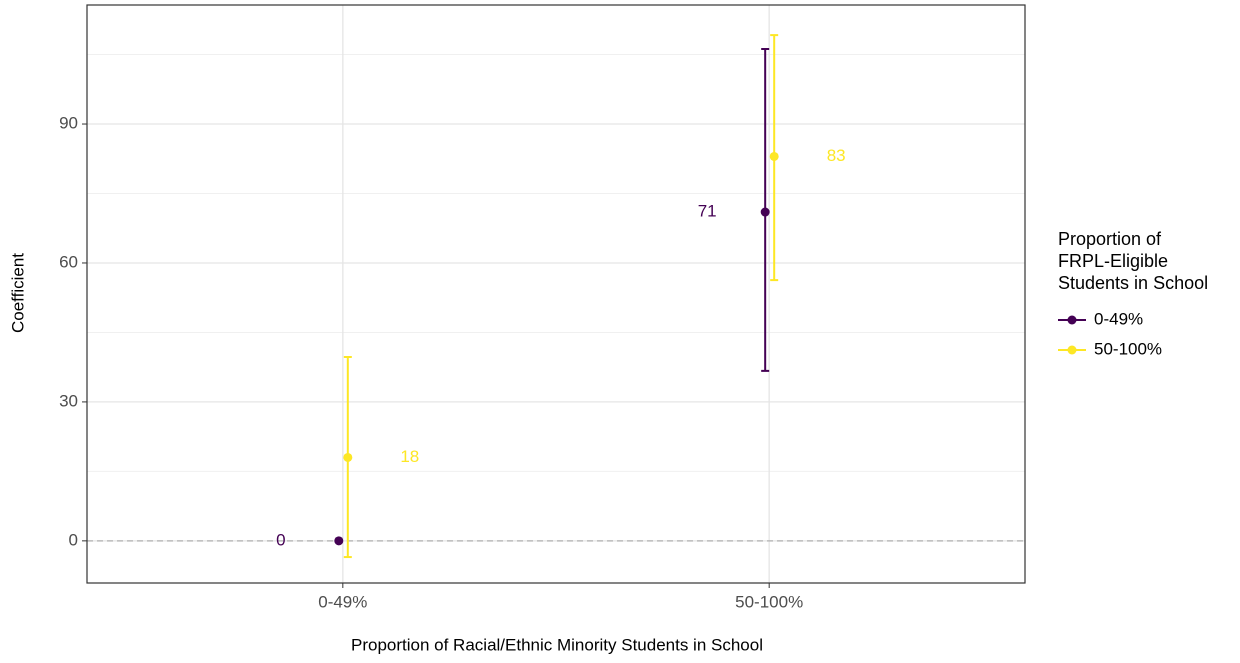 This screenshot has width=1240, height=663. Describe the element at coordinates (409, 456) in the screenshot. I see `data-label: 18` at that location.